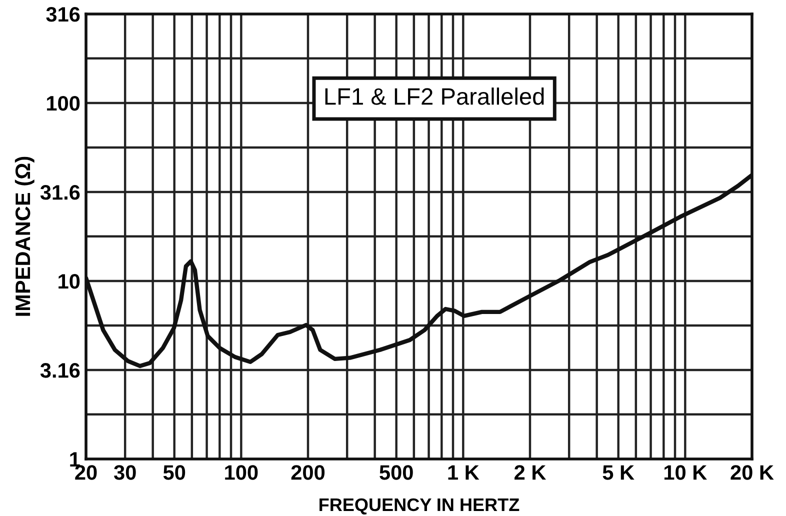 This screenshot has height=516, width=786. Describe the element at coordinates (530, 472) in the screenshot. I see `x-tick-label: 2 K` at that location.